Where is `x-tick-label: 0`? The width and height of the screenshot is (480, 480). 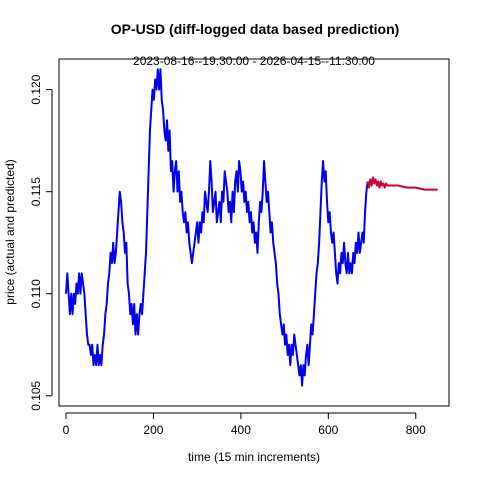 x-tick-label: 0 is located at coordinates (66, 430).